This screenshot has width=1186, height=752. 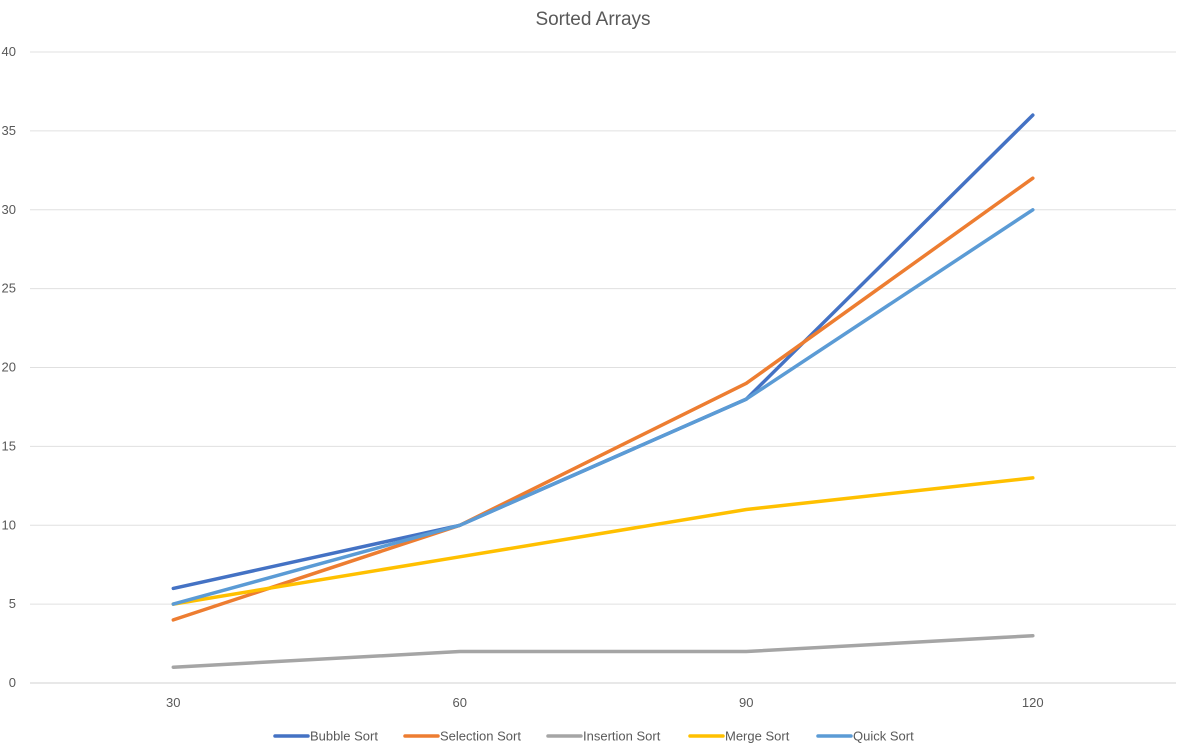 What do you see at coordinates (9, 288) in the screenshot?
I see `y-tick-label: 25` at bounding box center [9, 288].